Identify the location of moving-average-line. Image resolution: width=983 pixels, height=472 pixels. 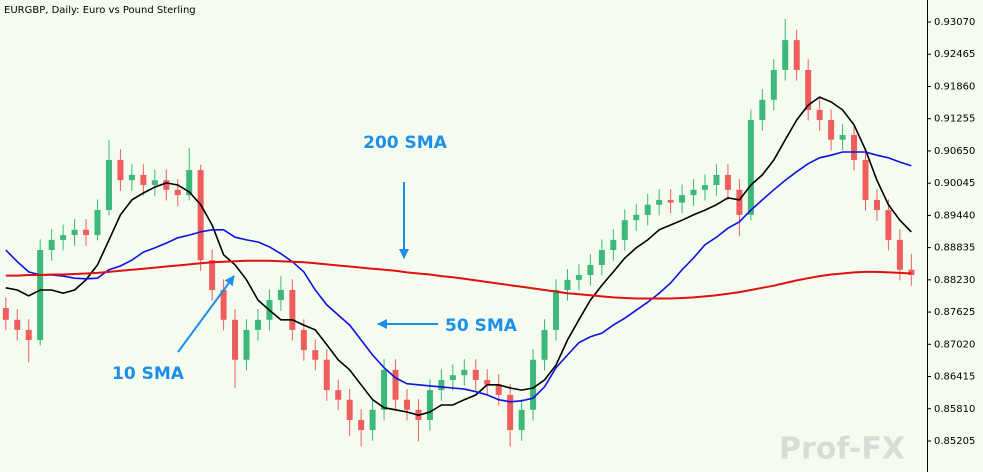
(458, 279).